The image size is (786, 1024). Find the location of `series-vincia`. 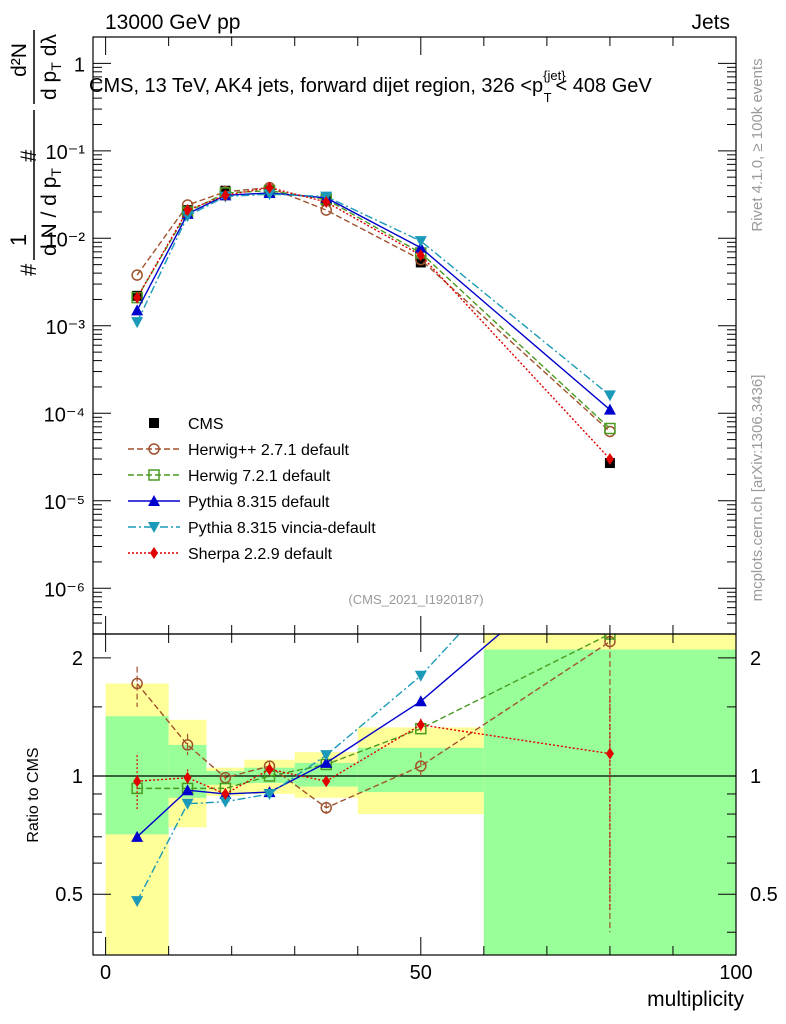

series-vincia is located at coordinates (373, 295).